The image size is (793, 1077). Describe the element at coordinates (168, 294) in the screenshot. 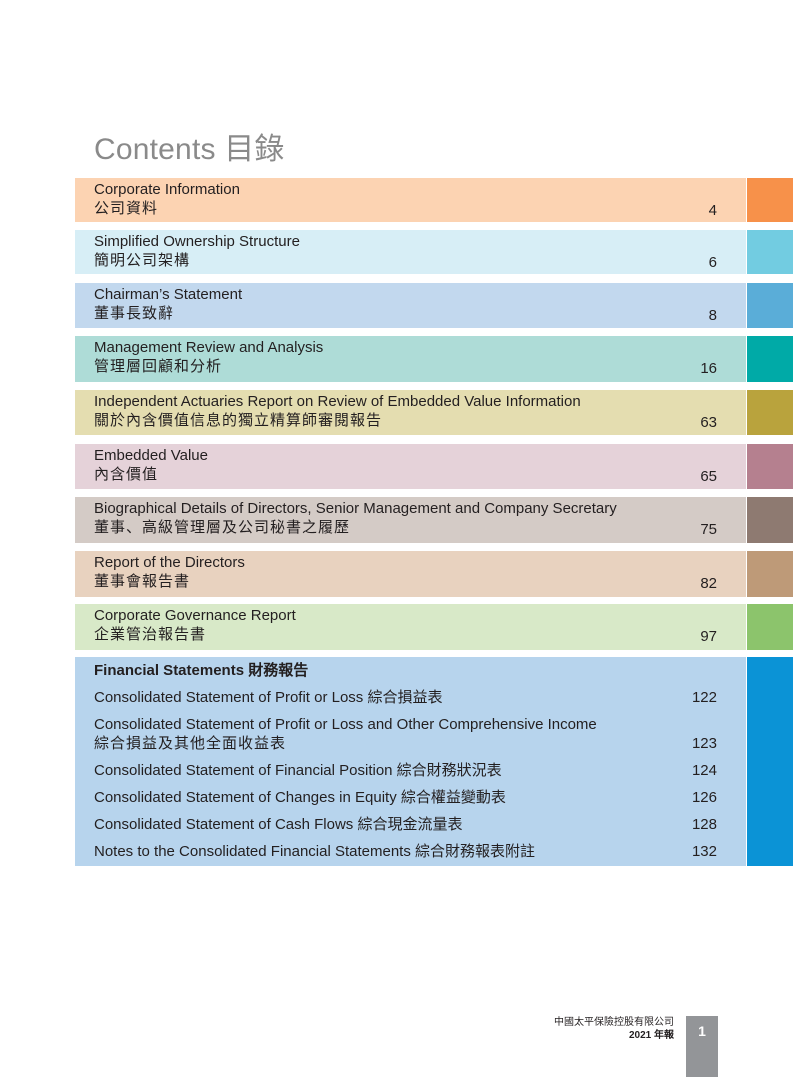

I see `entry-title-en: Chairman’s Statement` at that location.